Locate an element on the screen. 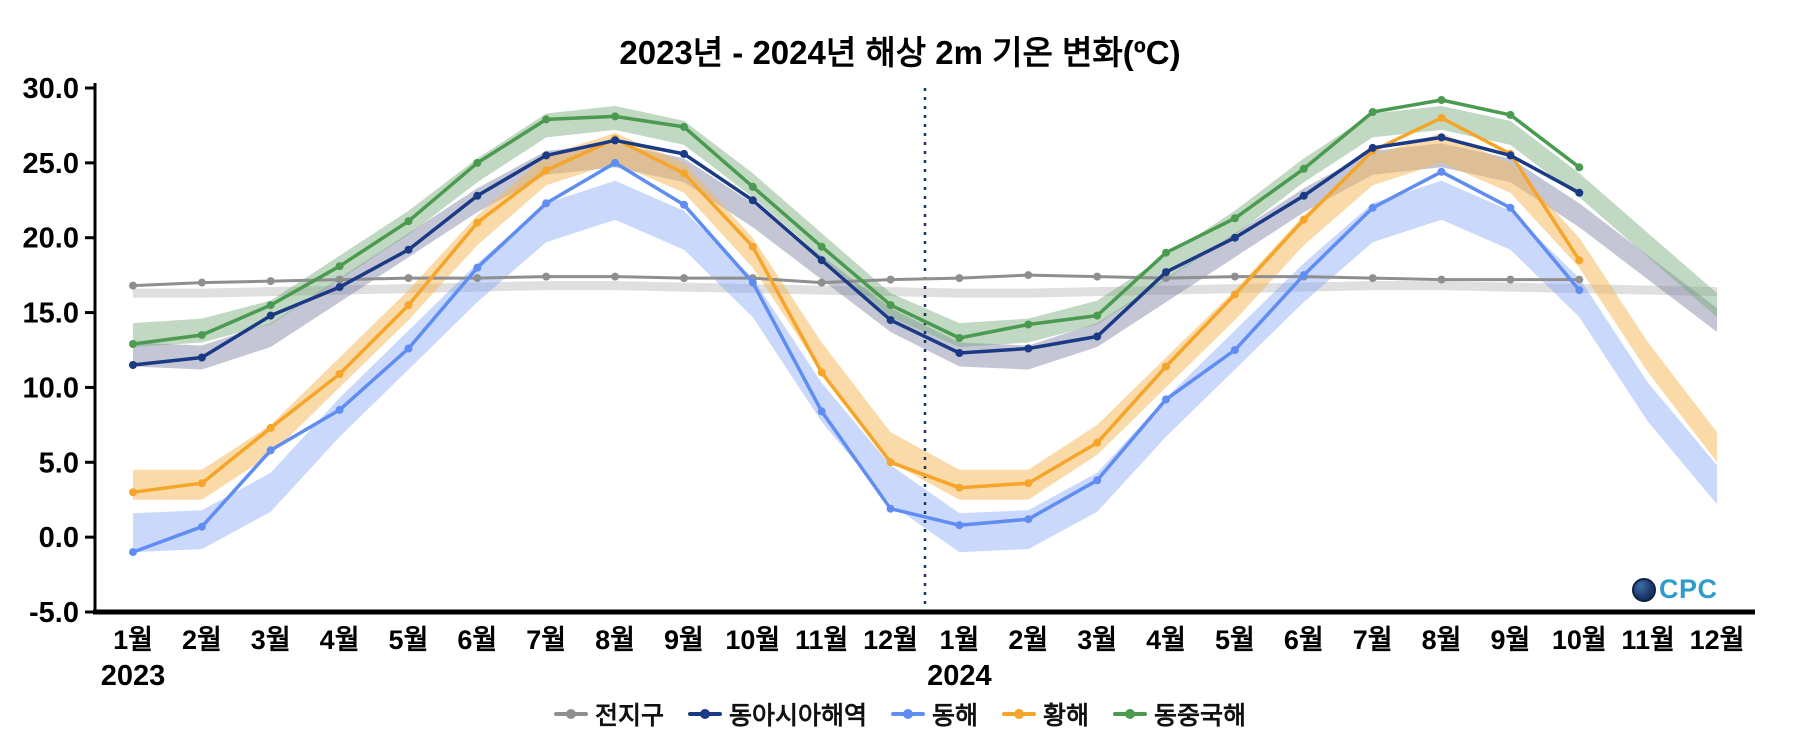 Image resolution: width=1800 pixels, height=750 pixels. legend-item-east-asia: 동아시아해역 is located at coordinates (777, 714).